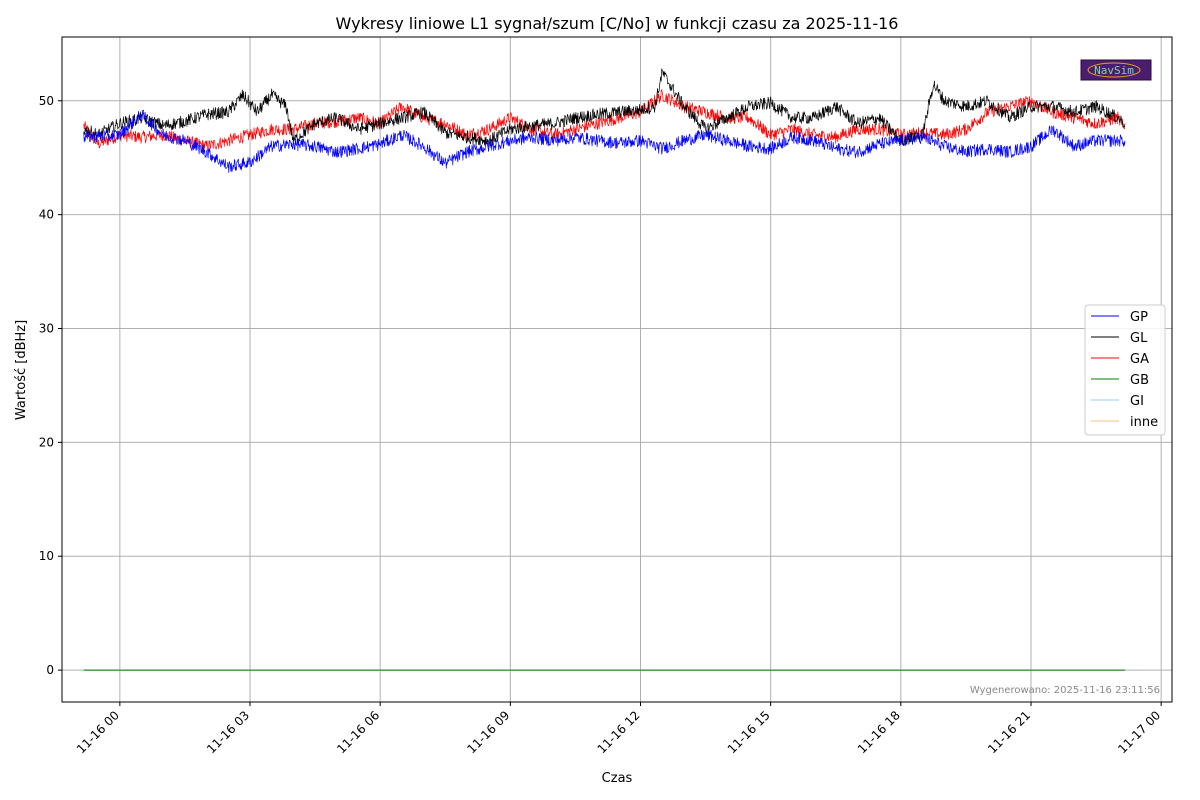 The height and width of the screenshot is (800, 1200). Describe the element at coordinates (1139, 732) in the screenshot. I see `x-tick-label: 11-17 00` at that location.